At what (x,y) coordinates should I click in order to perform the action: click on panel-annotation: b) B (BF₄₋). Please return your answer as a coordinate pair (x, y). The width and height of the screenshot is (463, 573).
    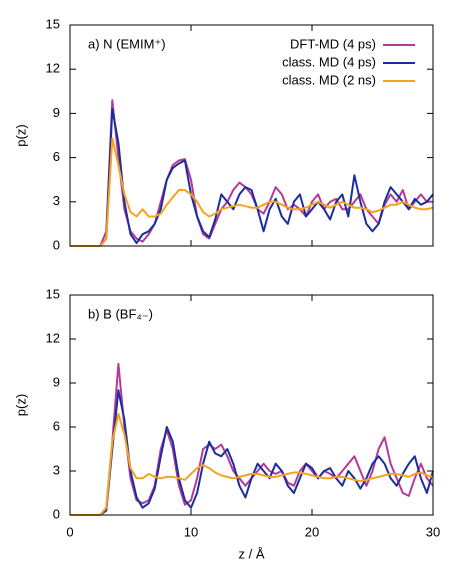
    Looking at the image, I should click on (120, 313).